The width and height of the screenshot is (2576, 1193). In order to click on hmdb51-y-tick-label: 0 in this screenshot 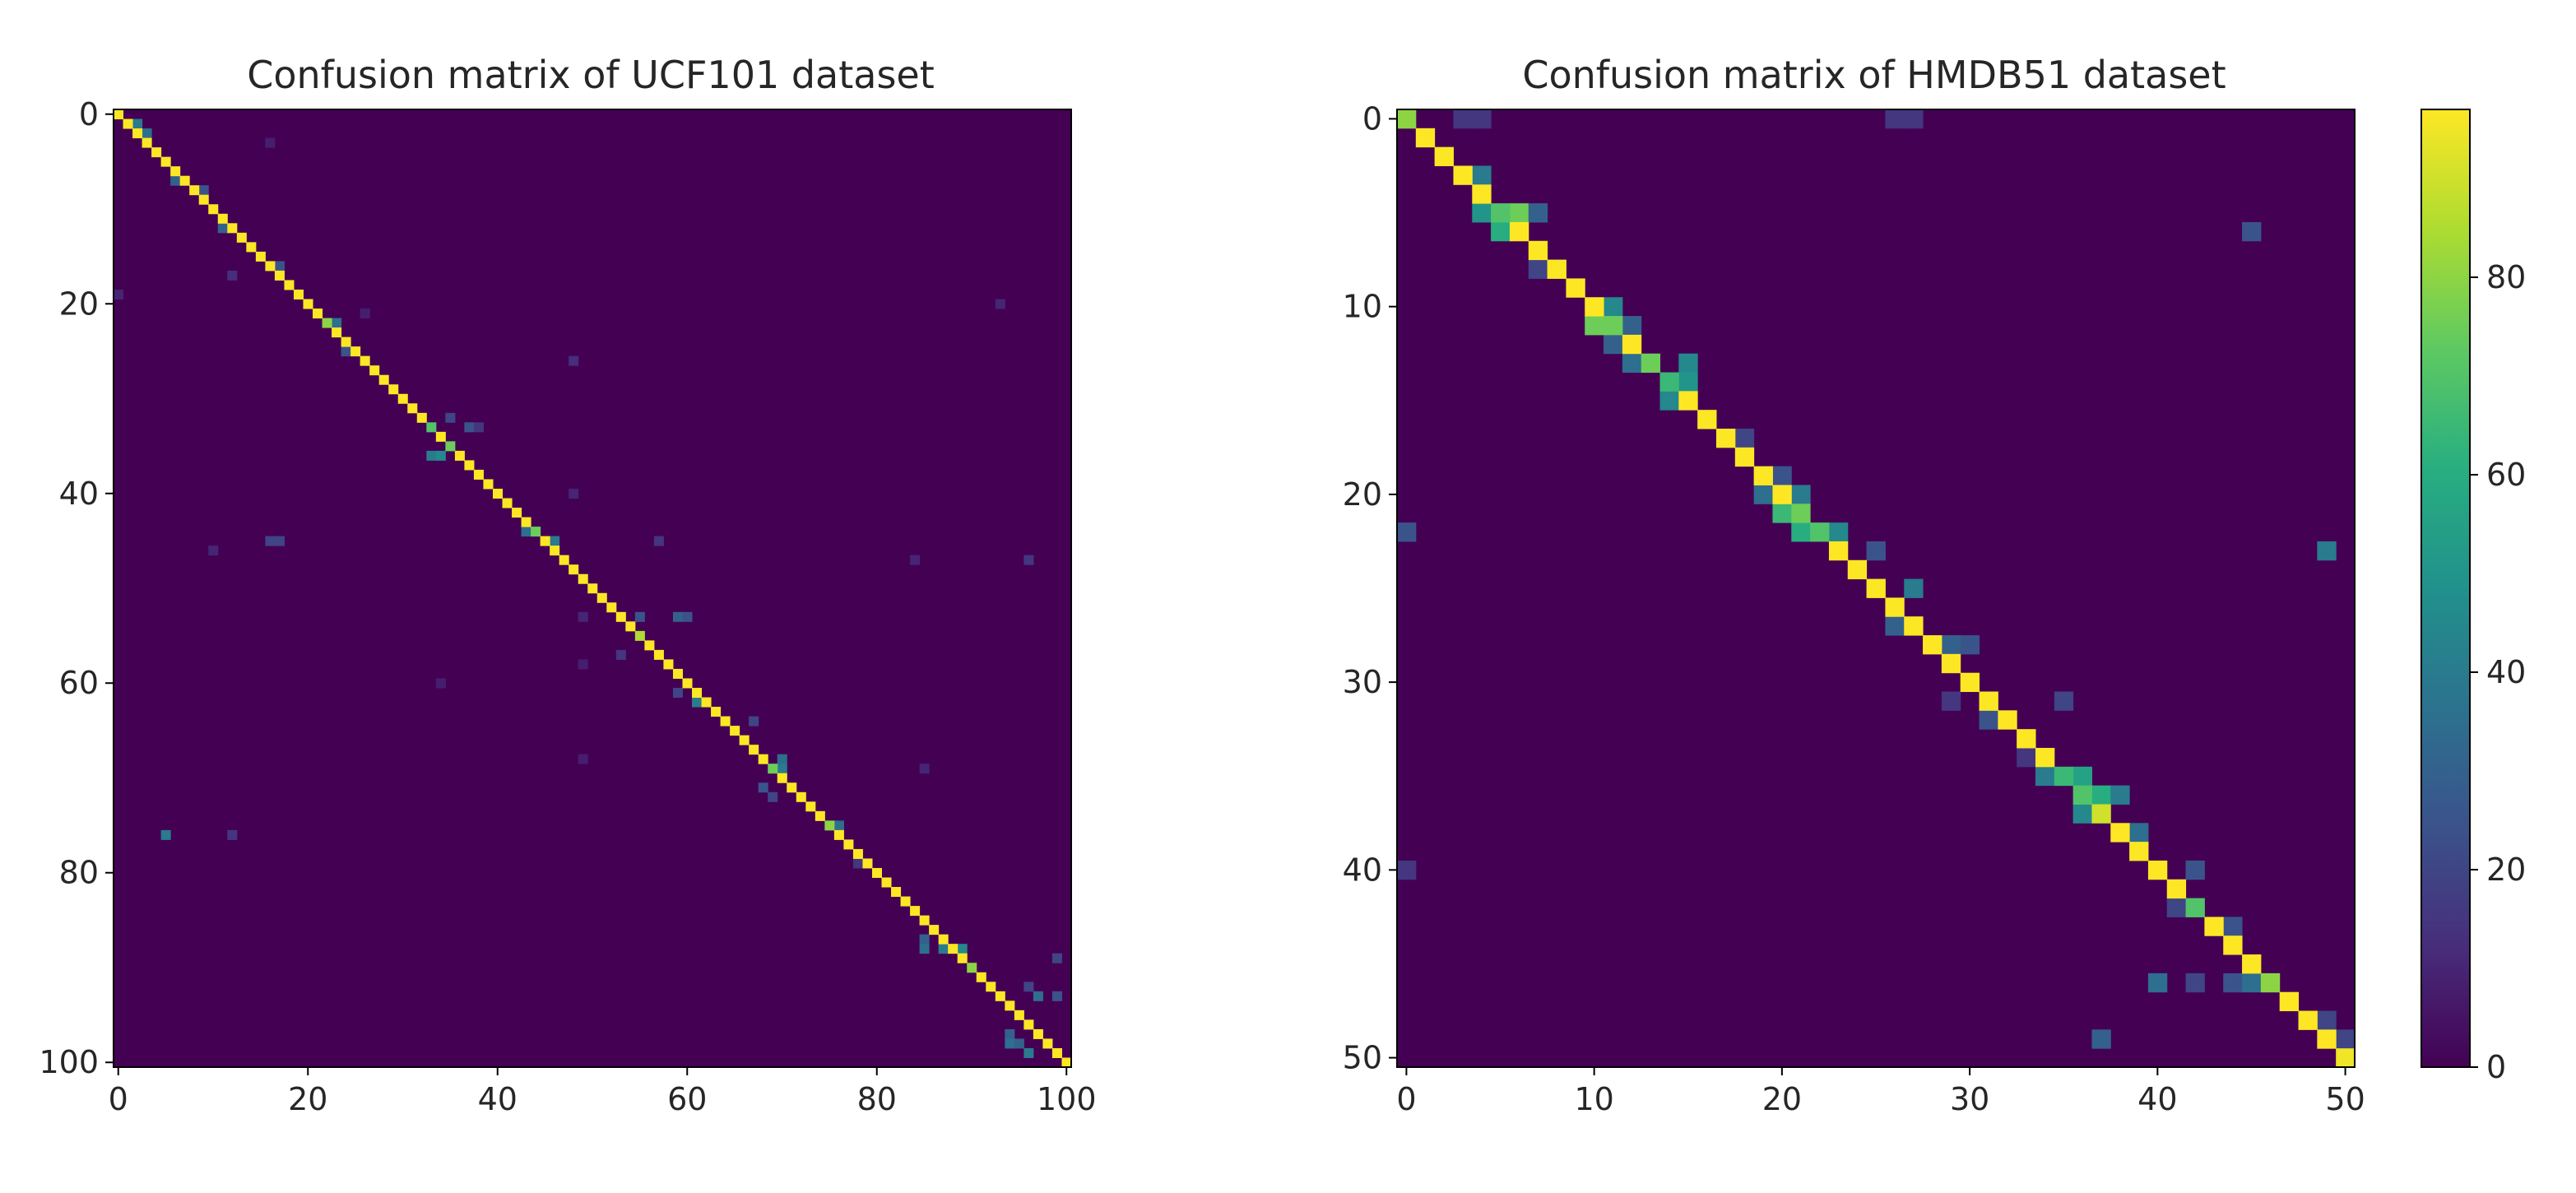, I will do `click(1372, 119)`.